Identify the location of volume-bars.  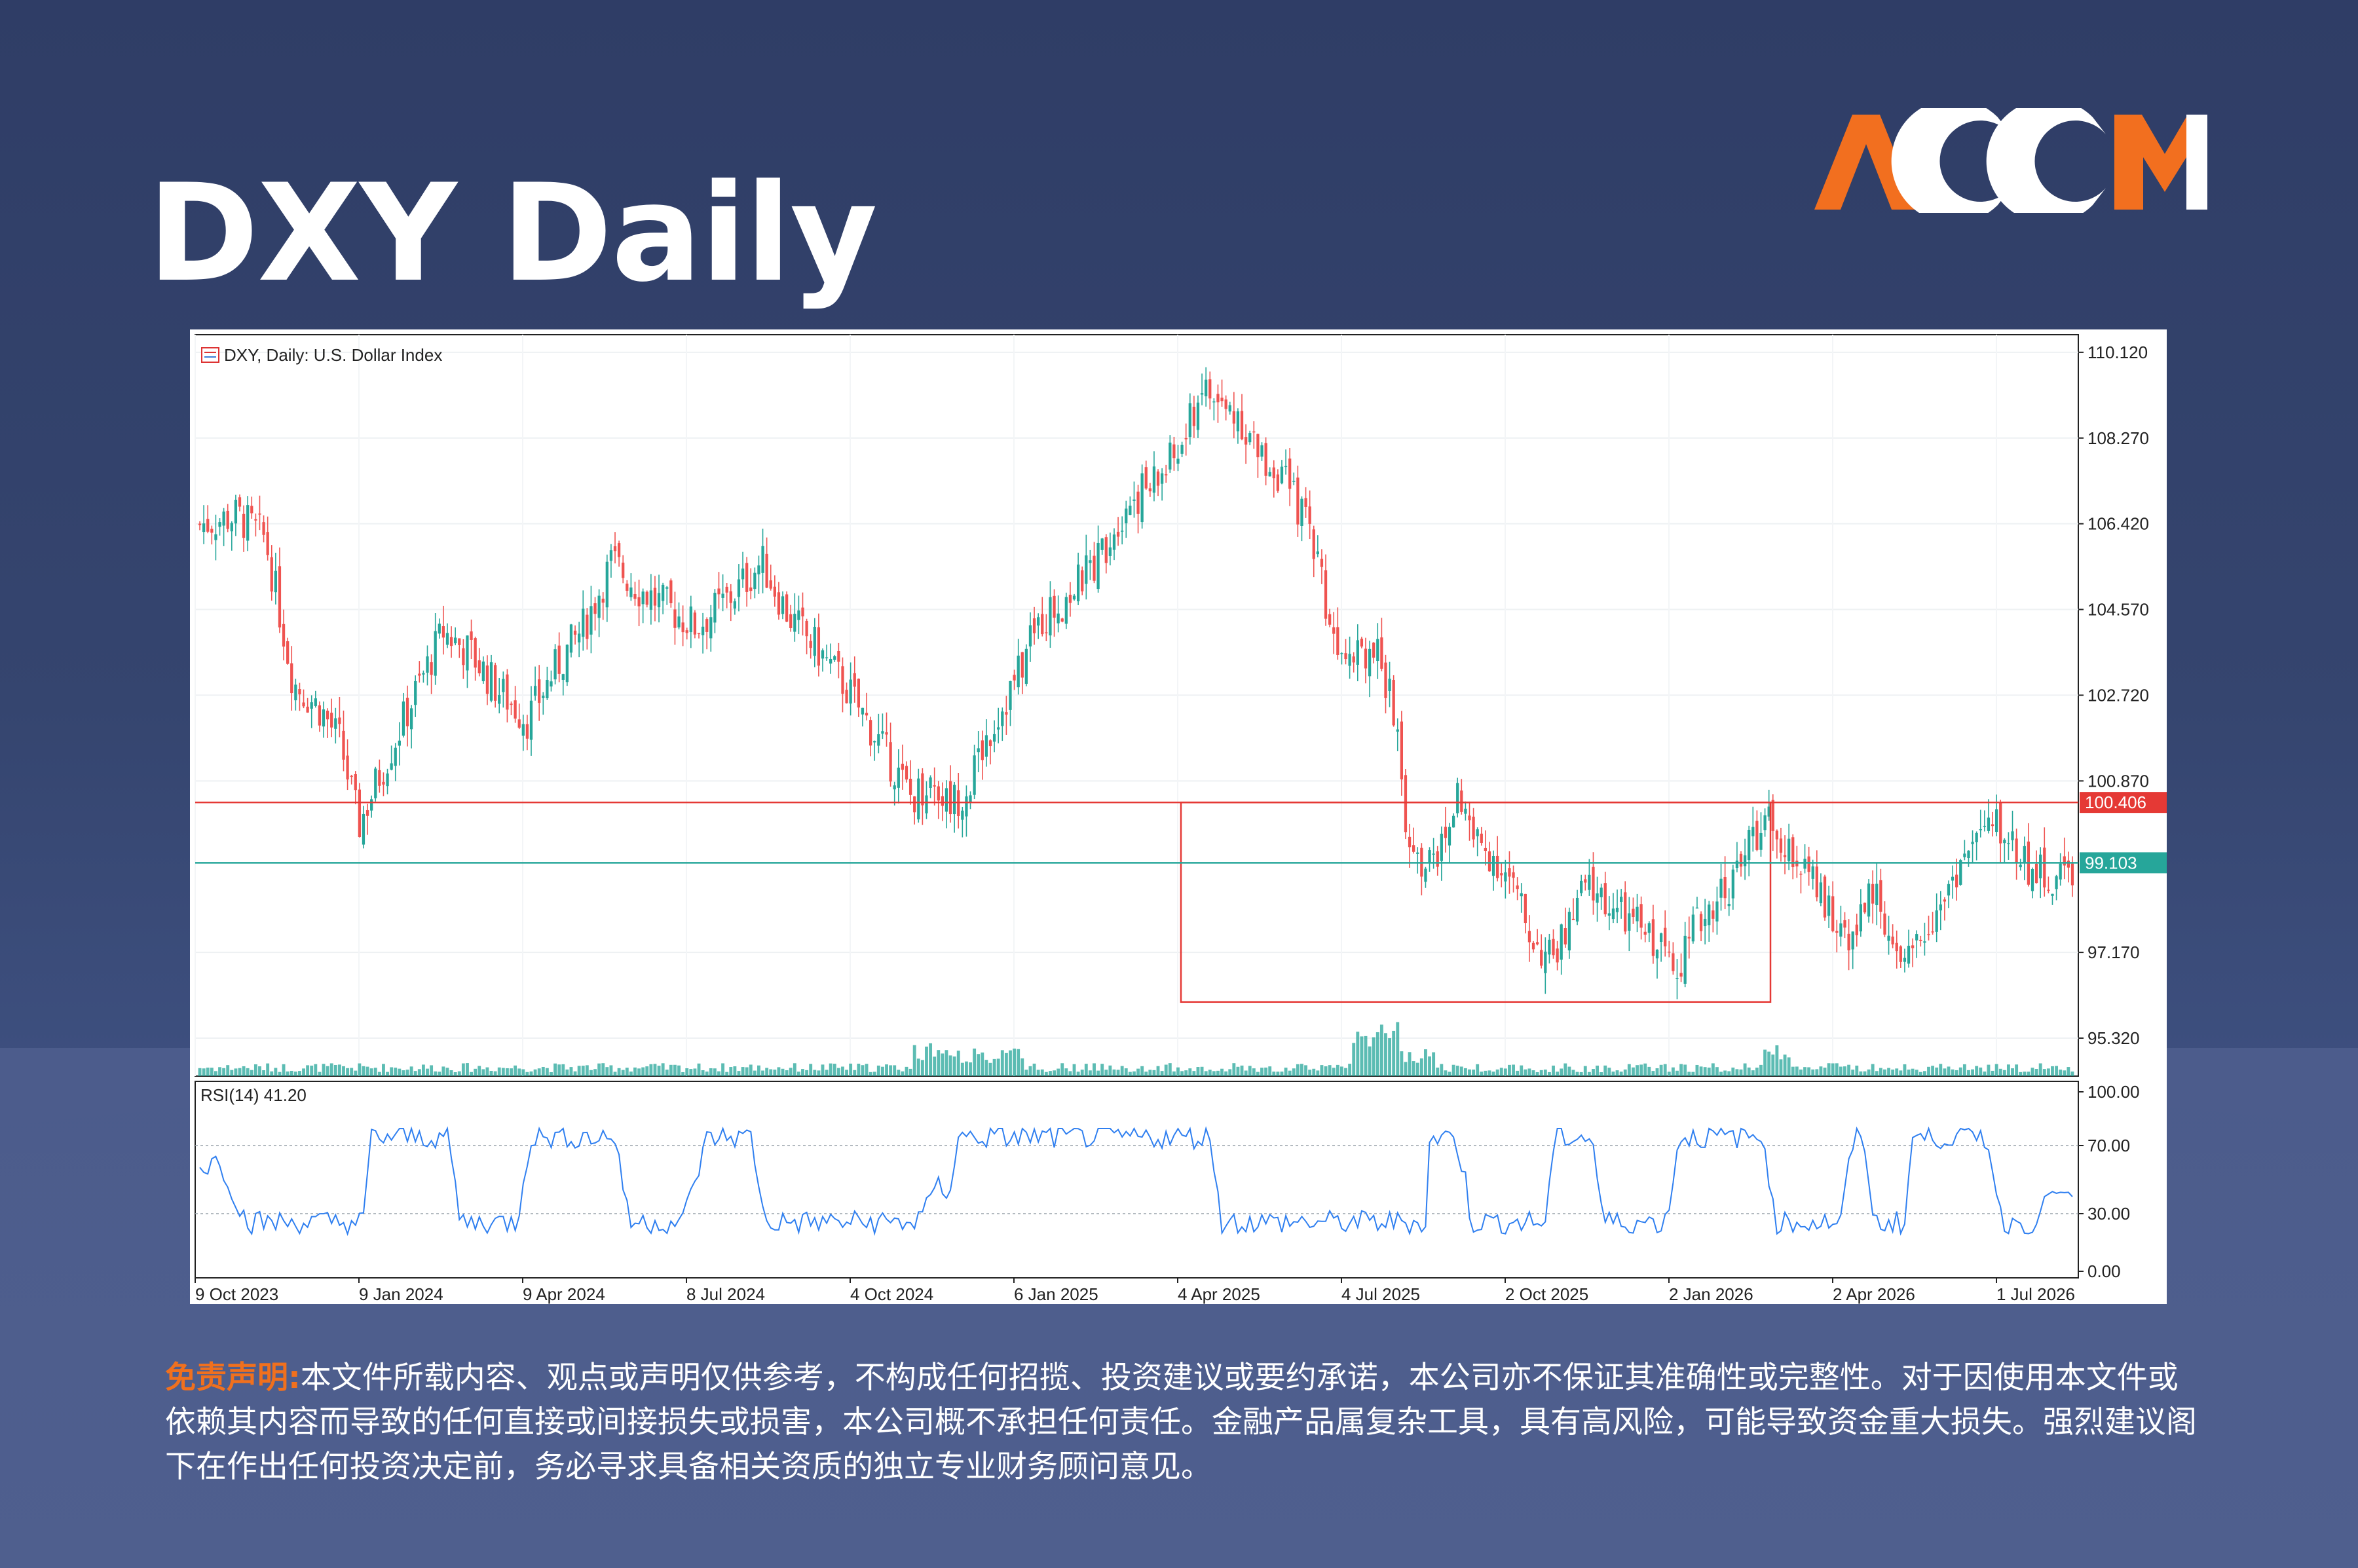
(1136, 1049).